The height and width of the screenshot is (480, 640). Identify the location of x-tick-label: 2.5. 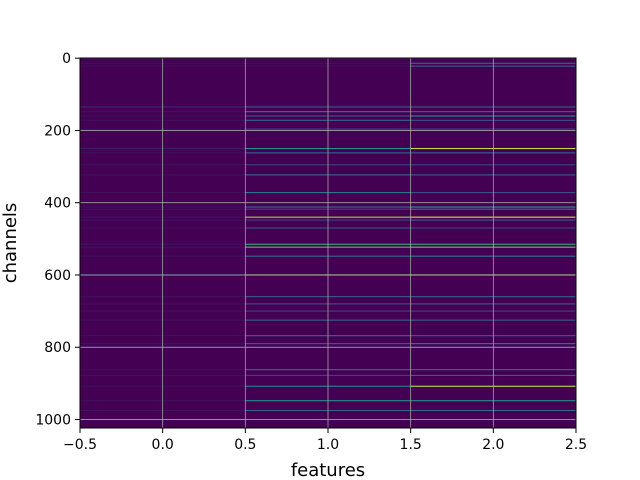
(576, 445).